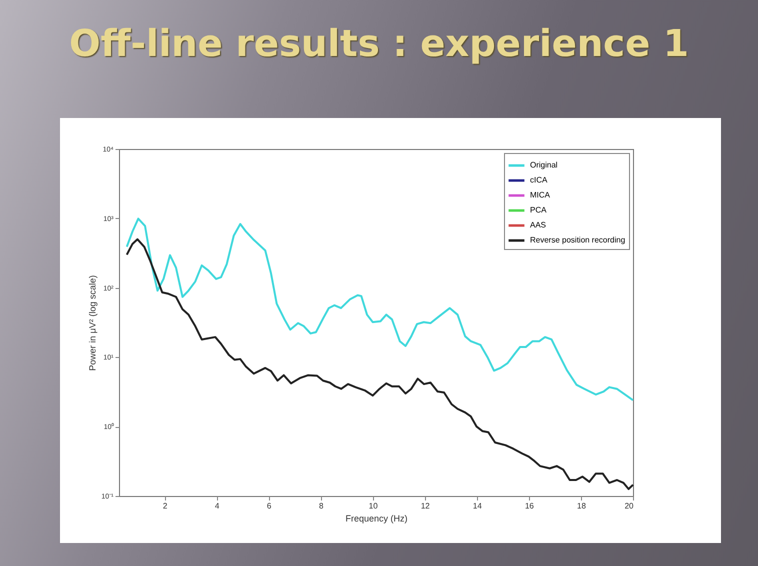  Describe the element at coordinates (544, 165) in the screenshot. I see `legend-label: Original` at that location.